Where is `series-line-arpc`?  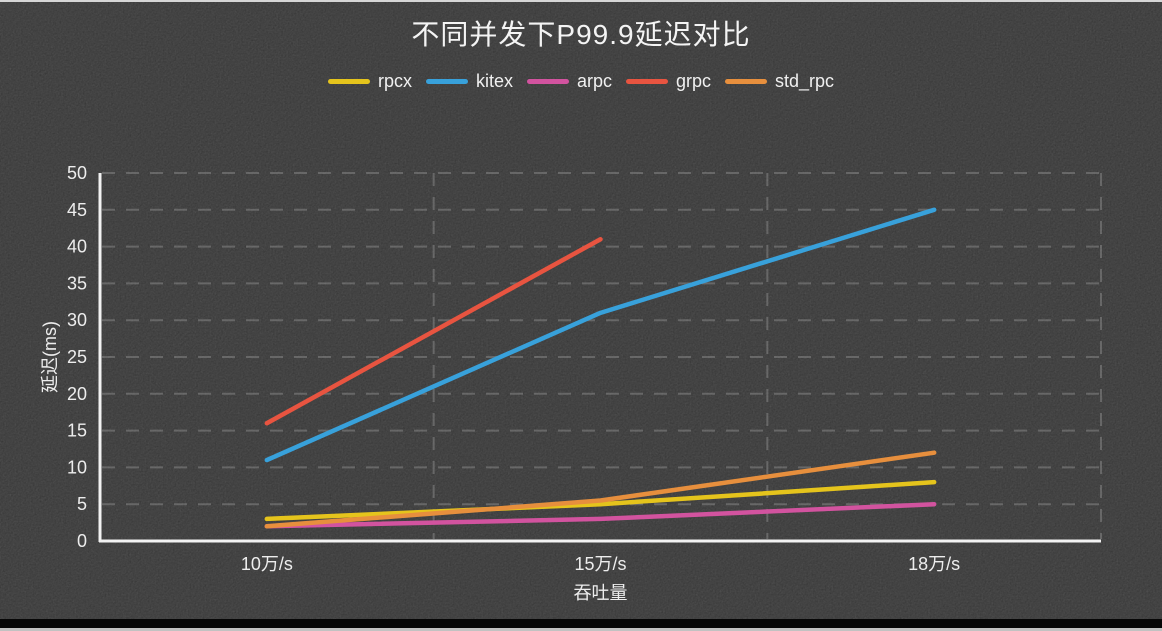 series-line-arpc is located at coordinates (600, 515).